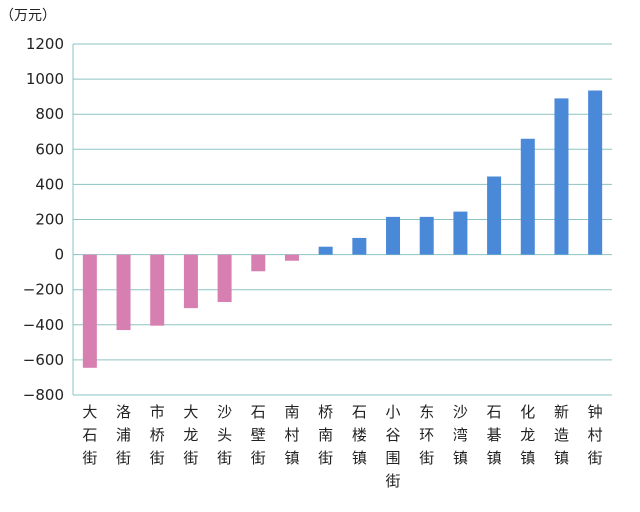  What do you see at coordinates (89, 435) in the screenshot?
I see `x-category-label: 大石街` at bounding box center [89, 435].